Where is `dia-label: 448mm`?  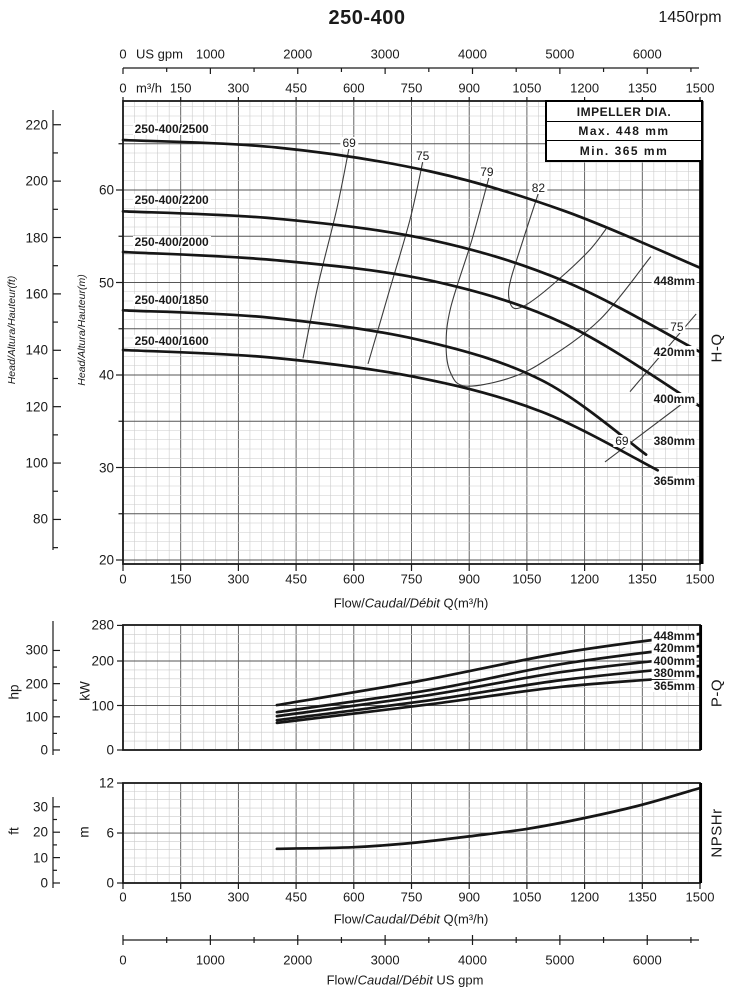
dia-label: 448mm is located at coordinates (674, 280).